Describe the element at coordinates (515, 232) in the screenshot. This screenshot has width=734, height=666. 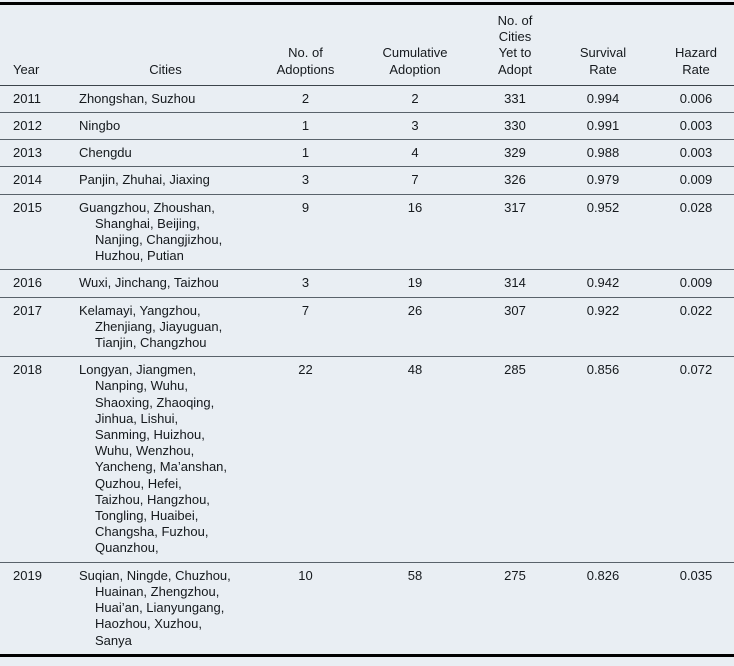
I see `yet-to-adopt-cell: 317` at that location.